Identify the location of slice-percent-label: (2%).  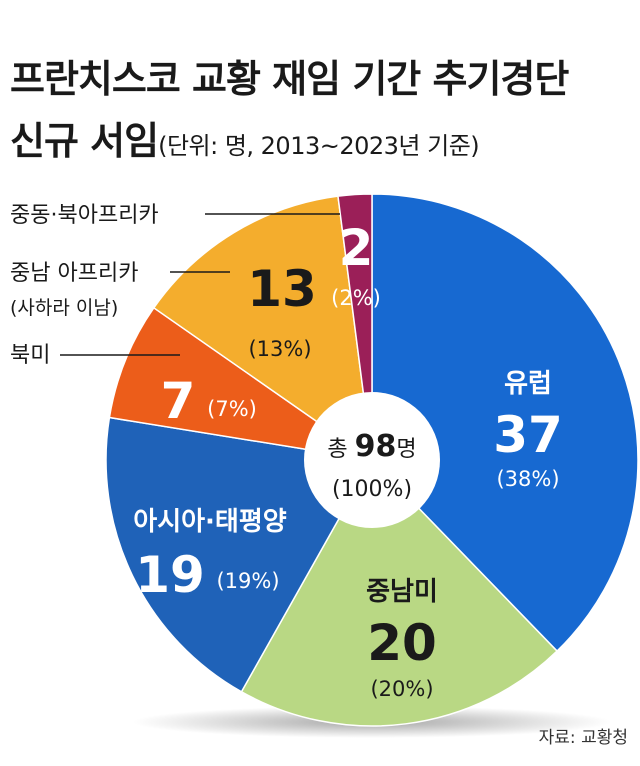
(356, 298).